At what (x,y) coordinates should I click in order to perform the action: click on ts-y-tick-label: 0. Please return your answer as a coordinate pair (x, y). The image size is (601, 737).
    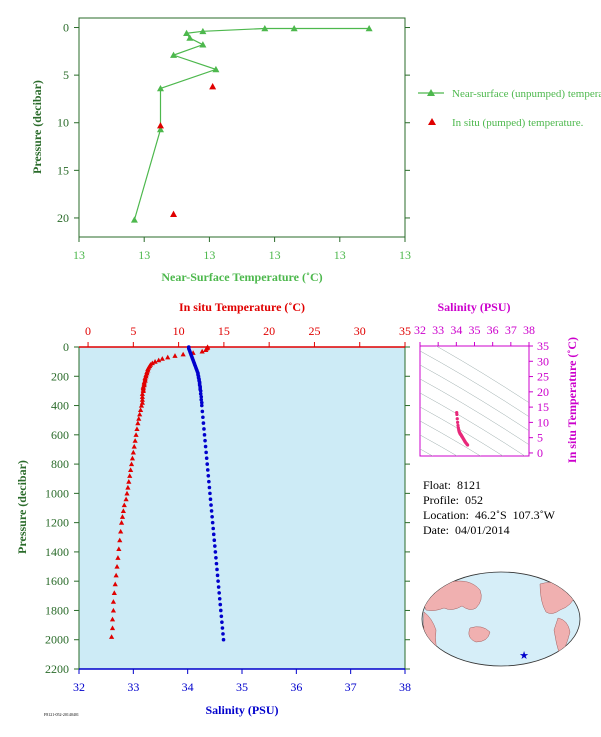
    Looking at the image, I should click on (540, 453).